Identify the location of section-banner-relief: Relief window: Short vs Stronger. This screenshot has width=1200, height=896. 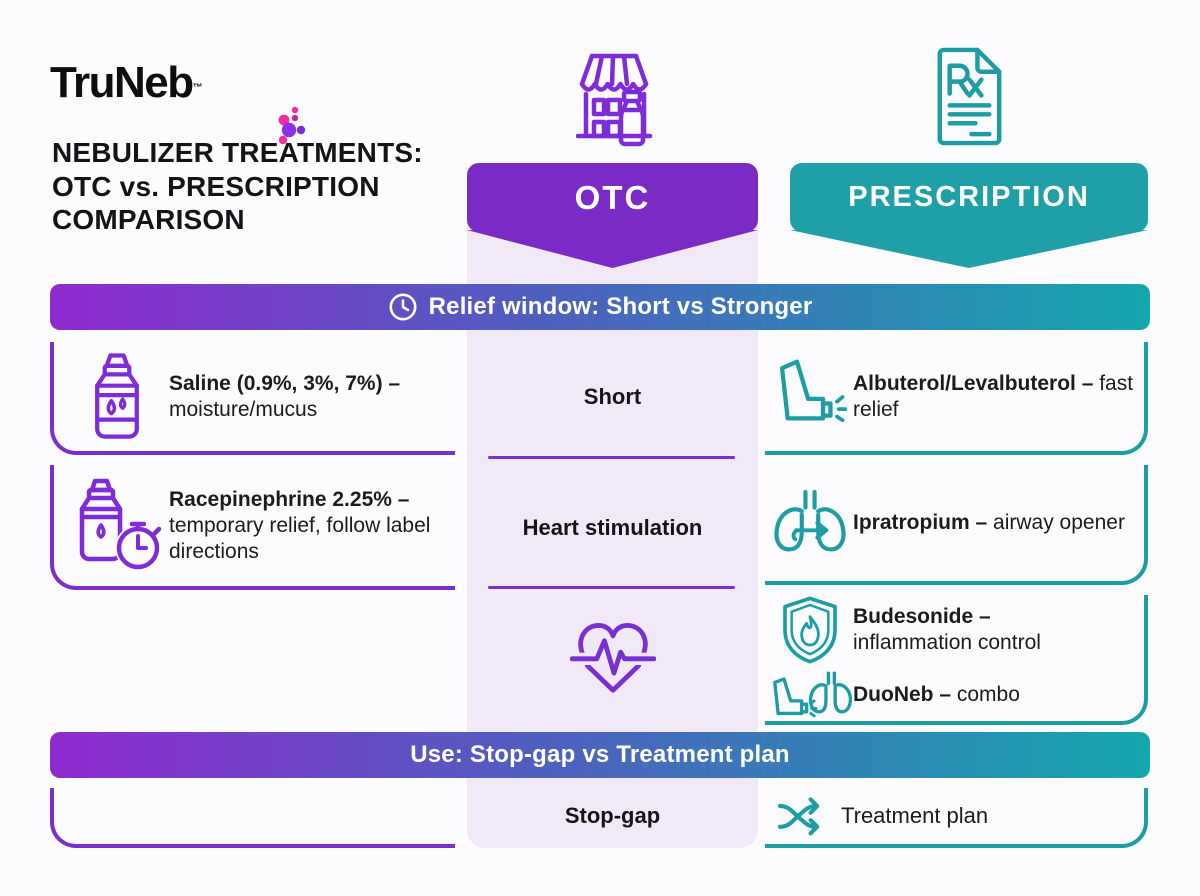
(600, 307).